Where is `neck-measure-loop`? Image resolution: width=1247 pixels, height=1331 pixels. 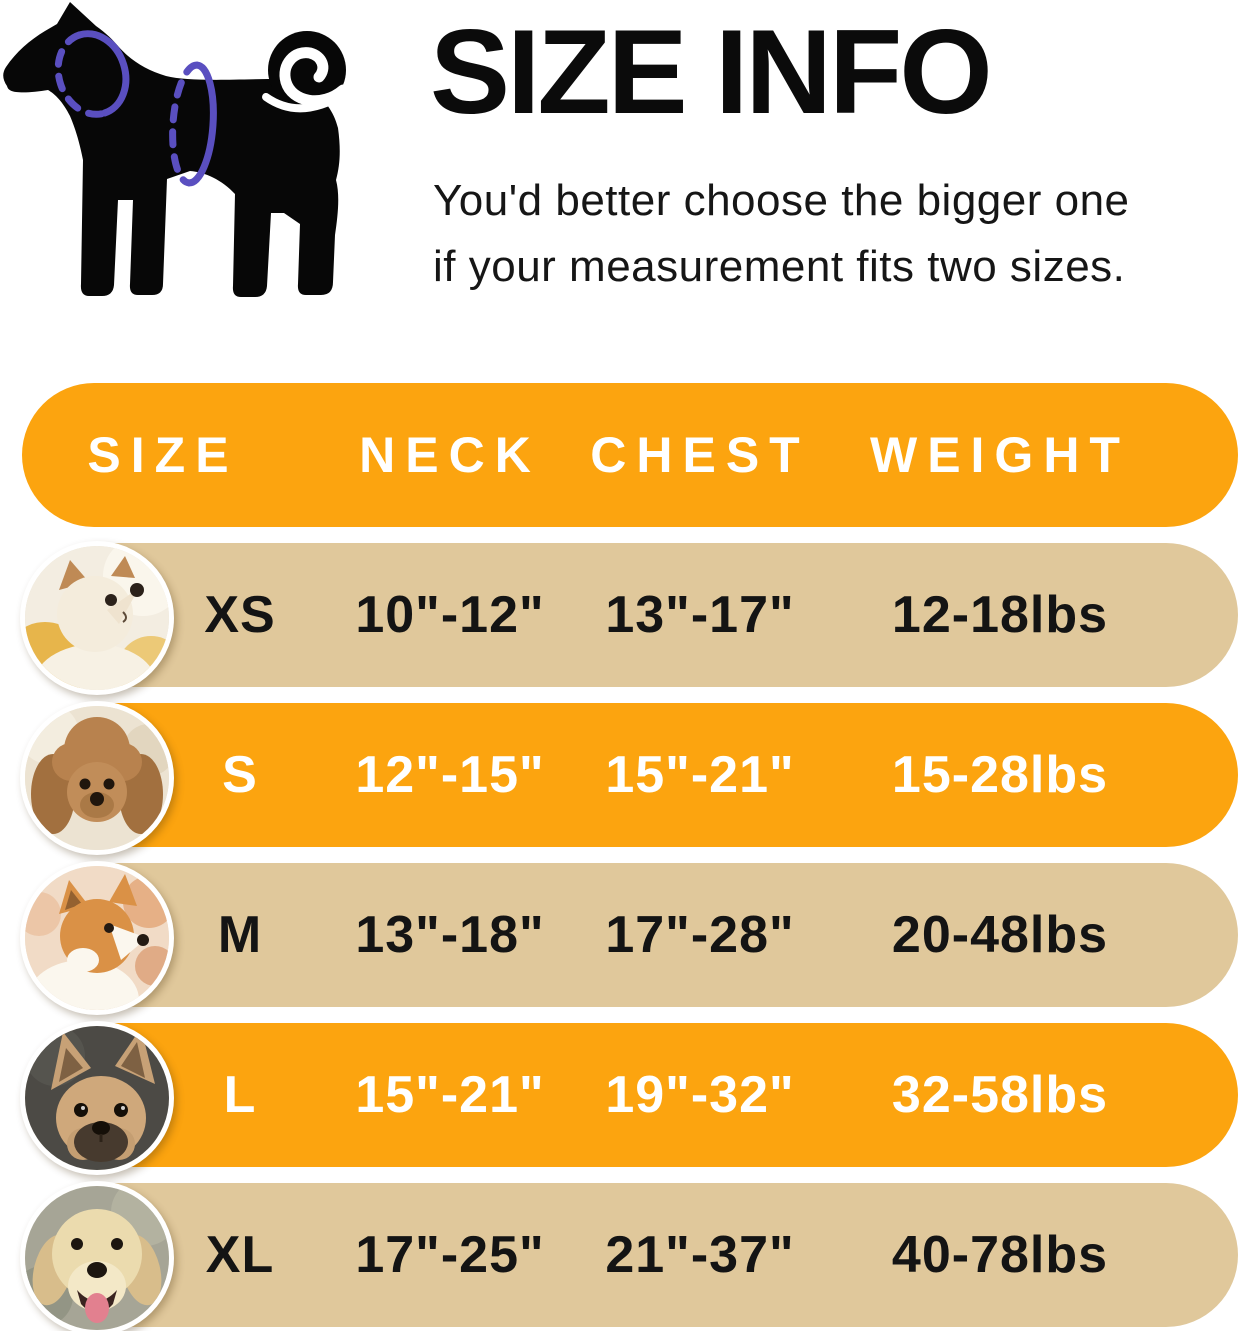
neck-measure-loop is located at coordinates (92, 74).